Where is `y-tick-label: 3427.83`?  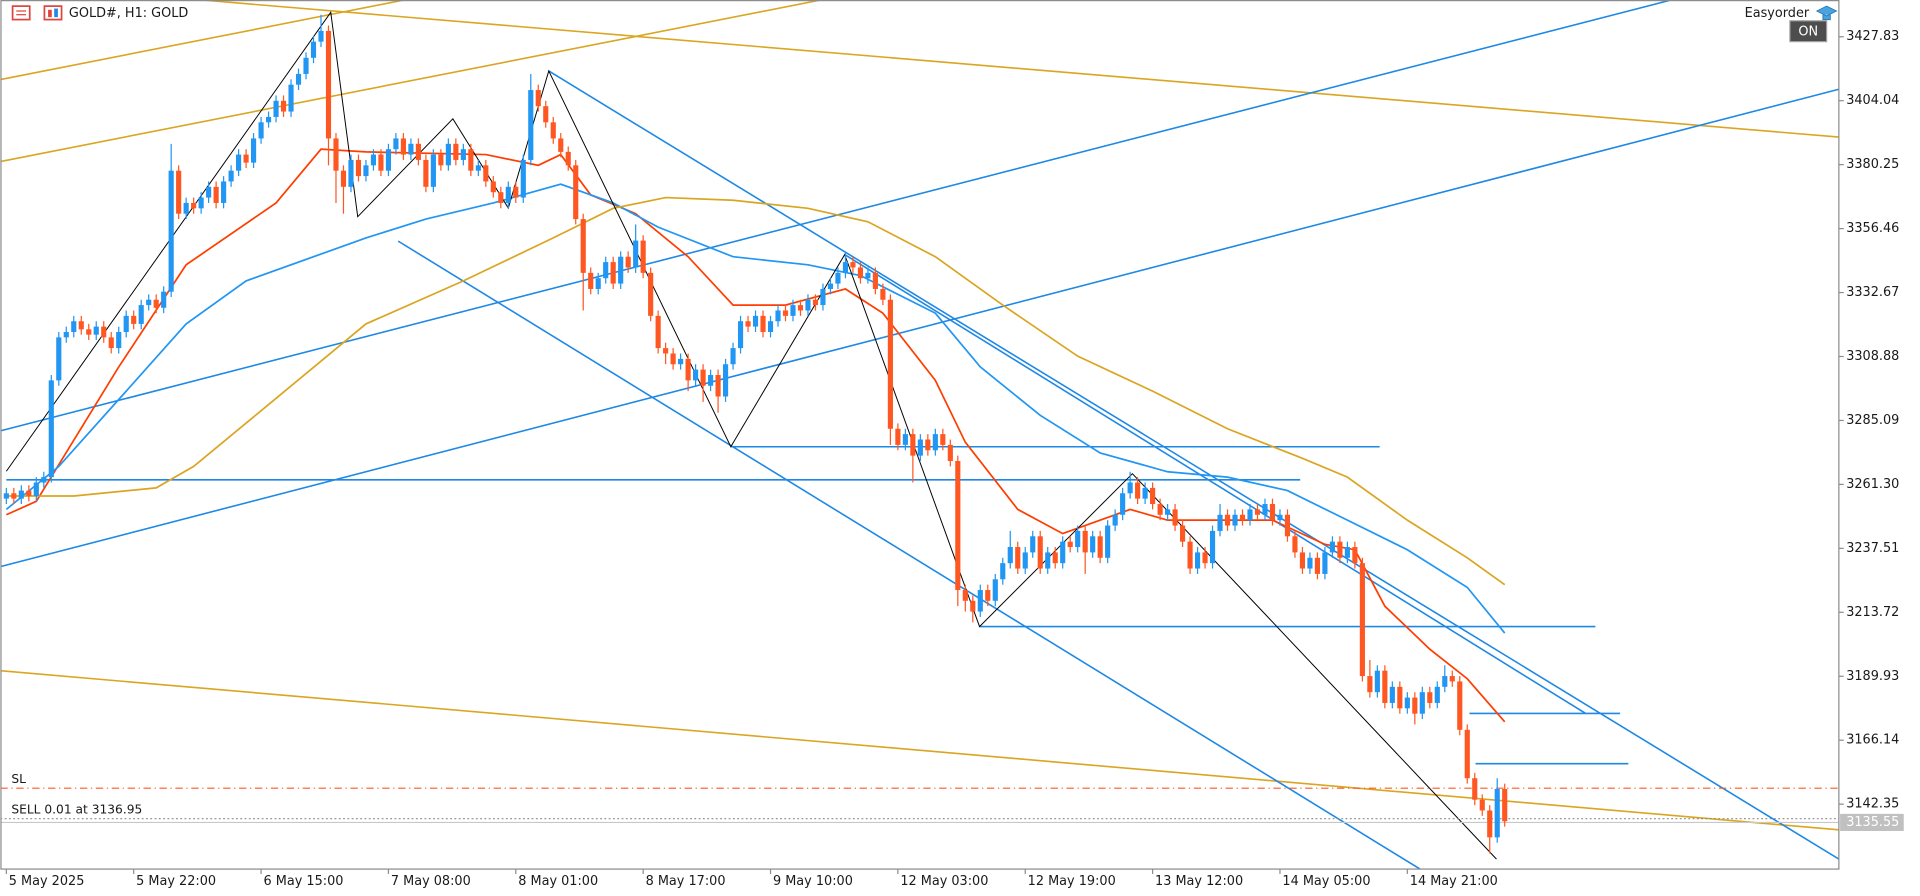
y-tick-label: 3427.83 is located at coordinates (1872, 36).